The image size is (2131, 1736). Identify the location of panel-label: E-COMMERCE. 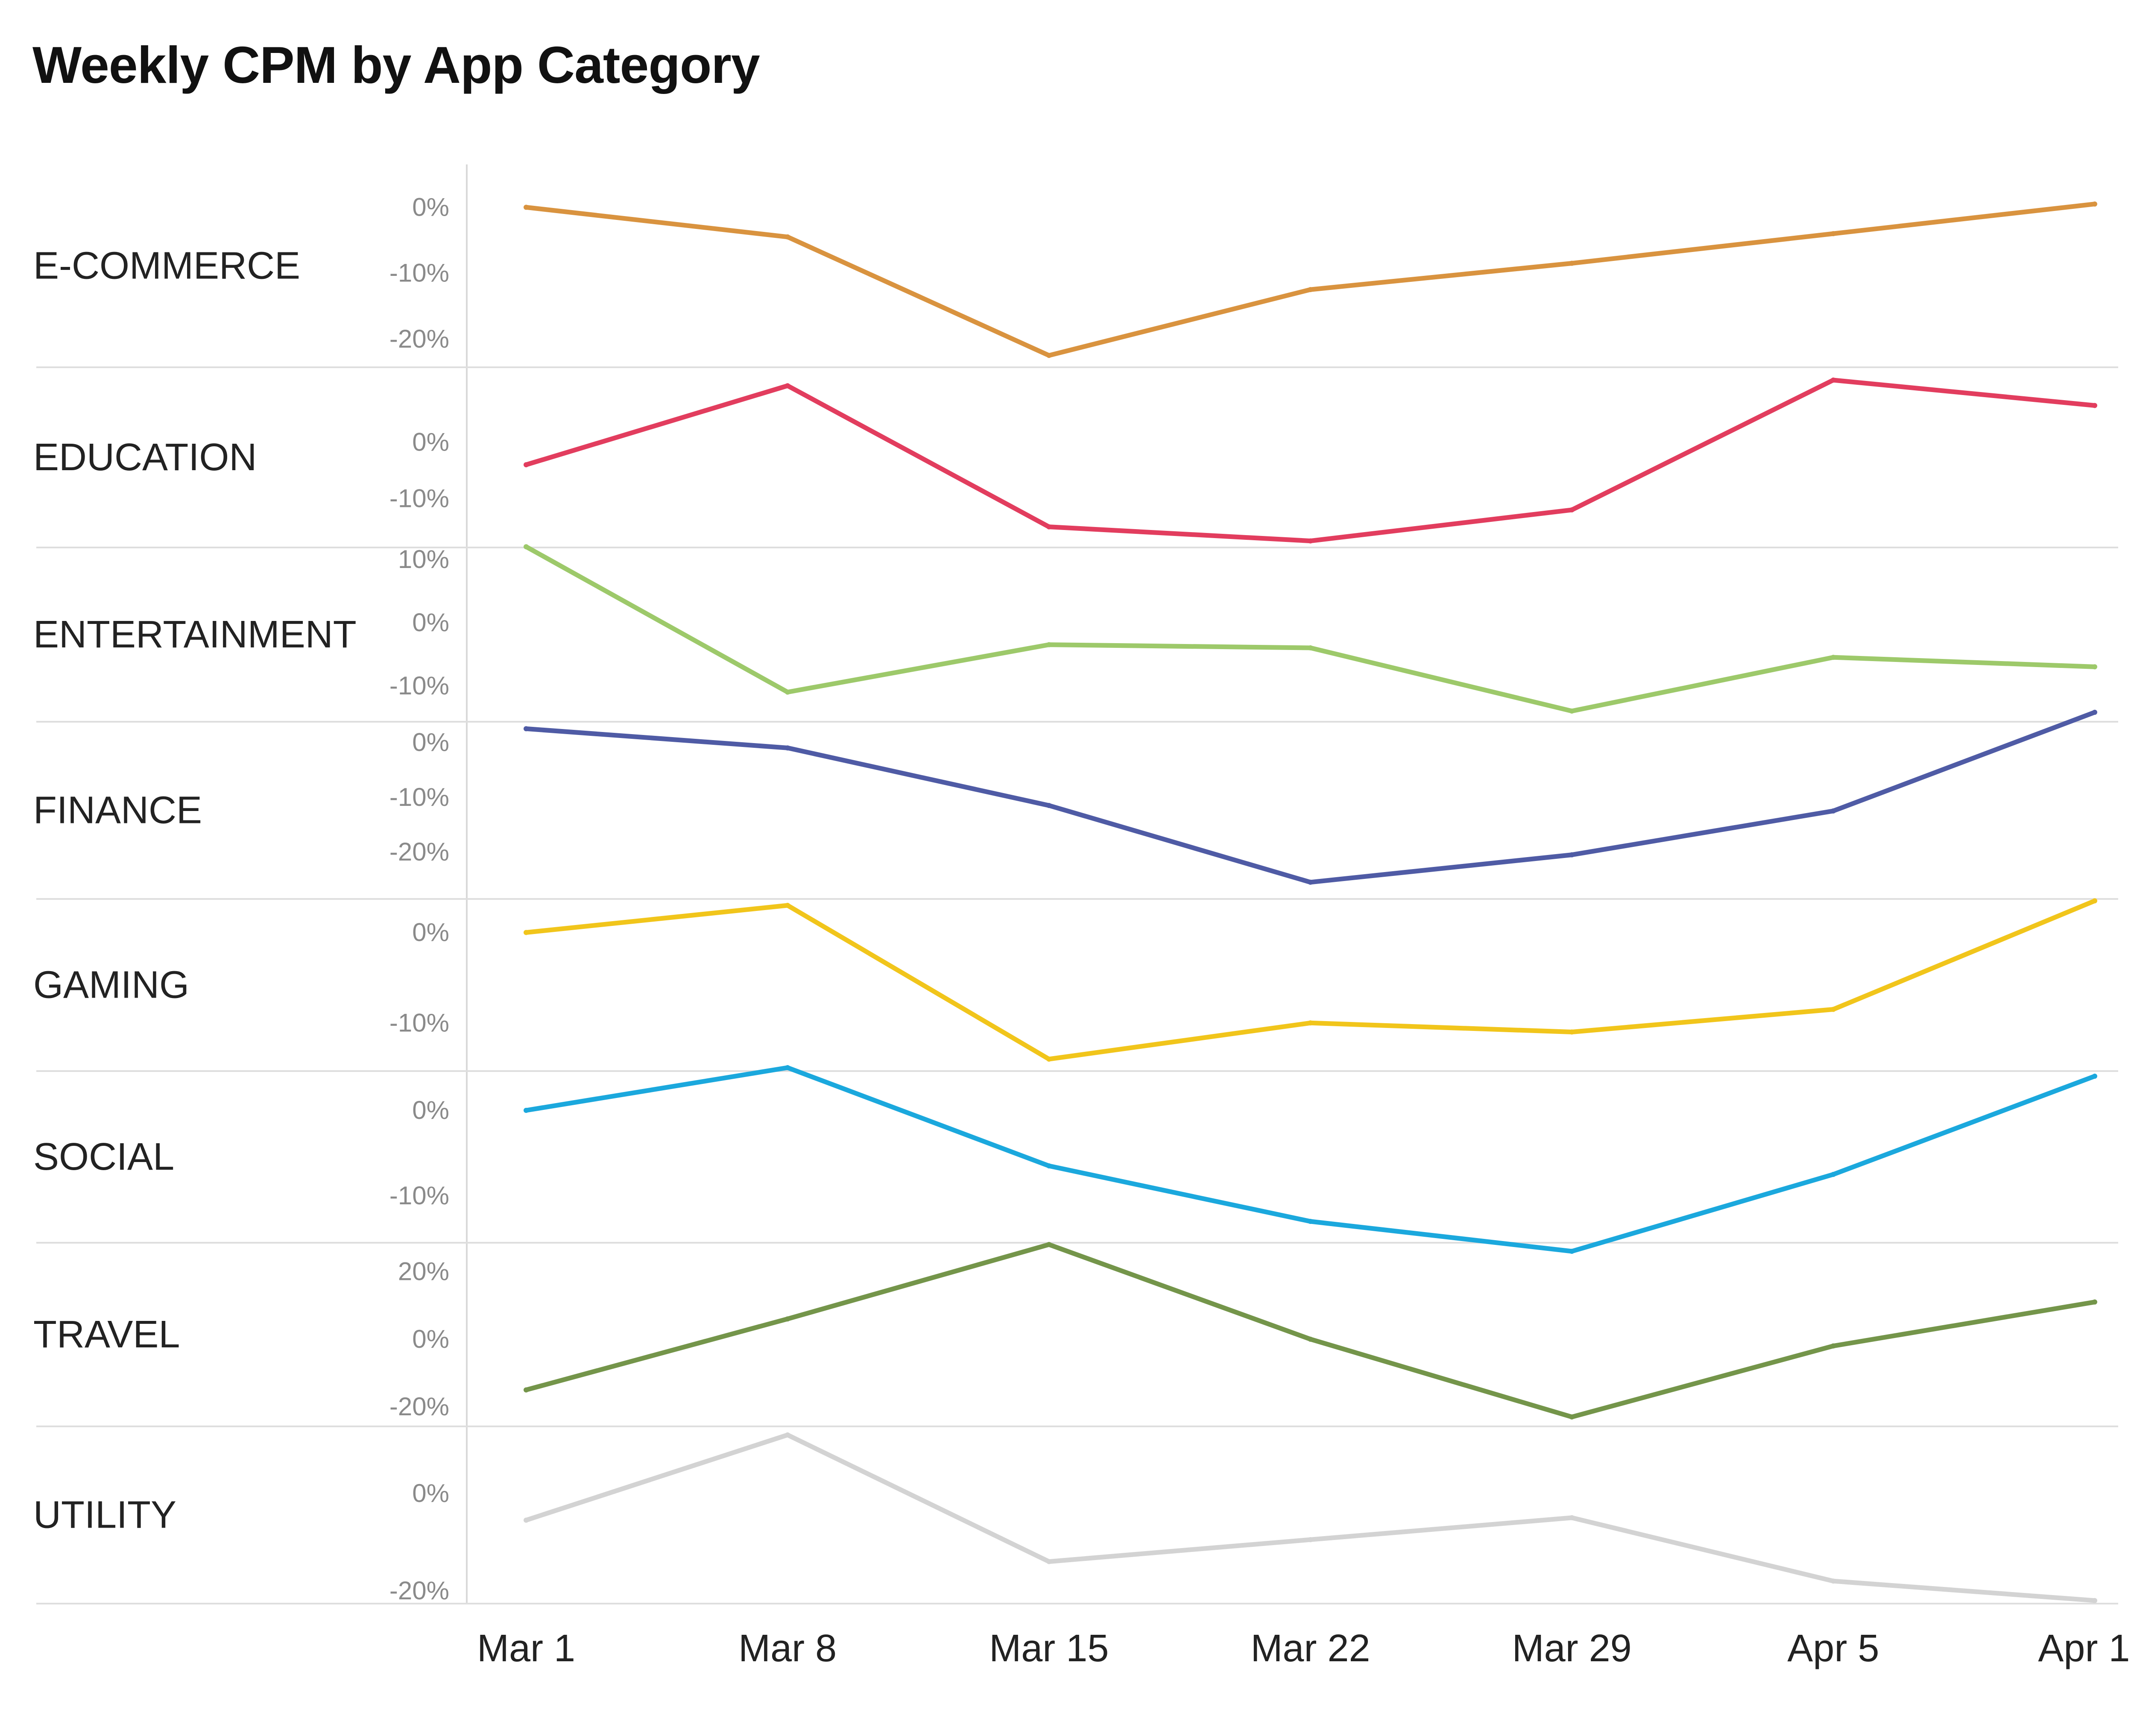
(166, 266).